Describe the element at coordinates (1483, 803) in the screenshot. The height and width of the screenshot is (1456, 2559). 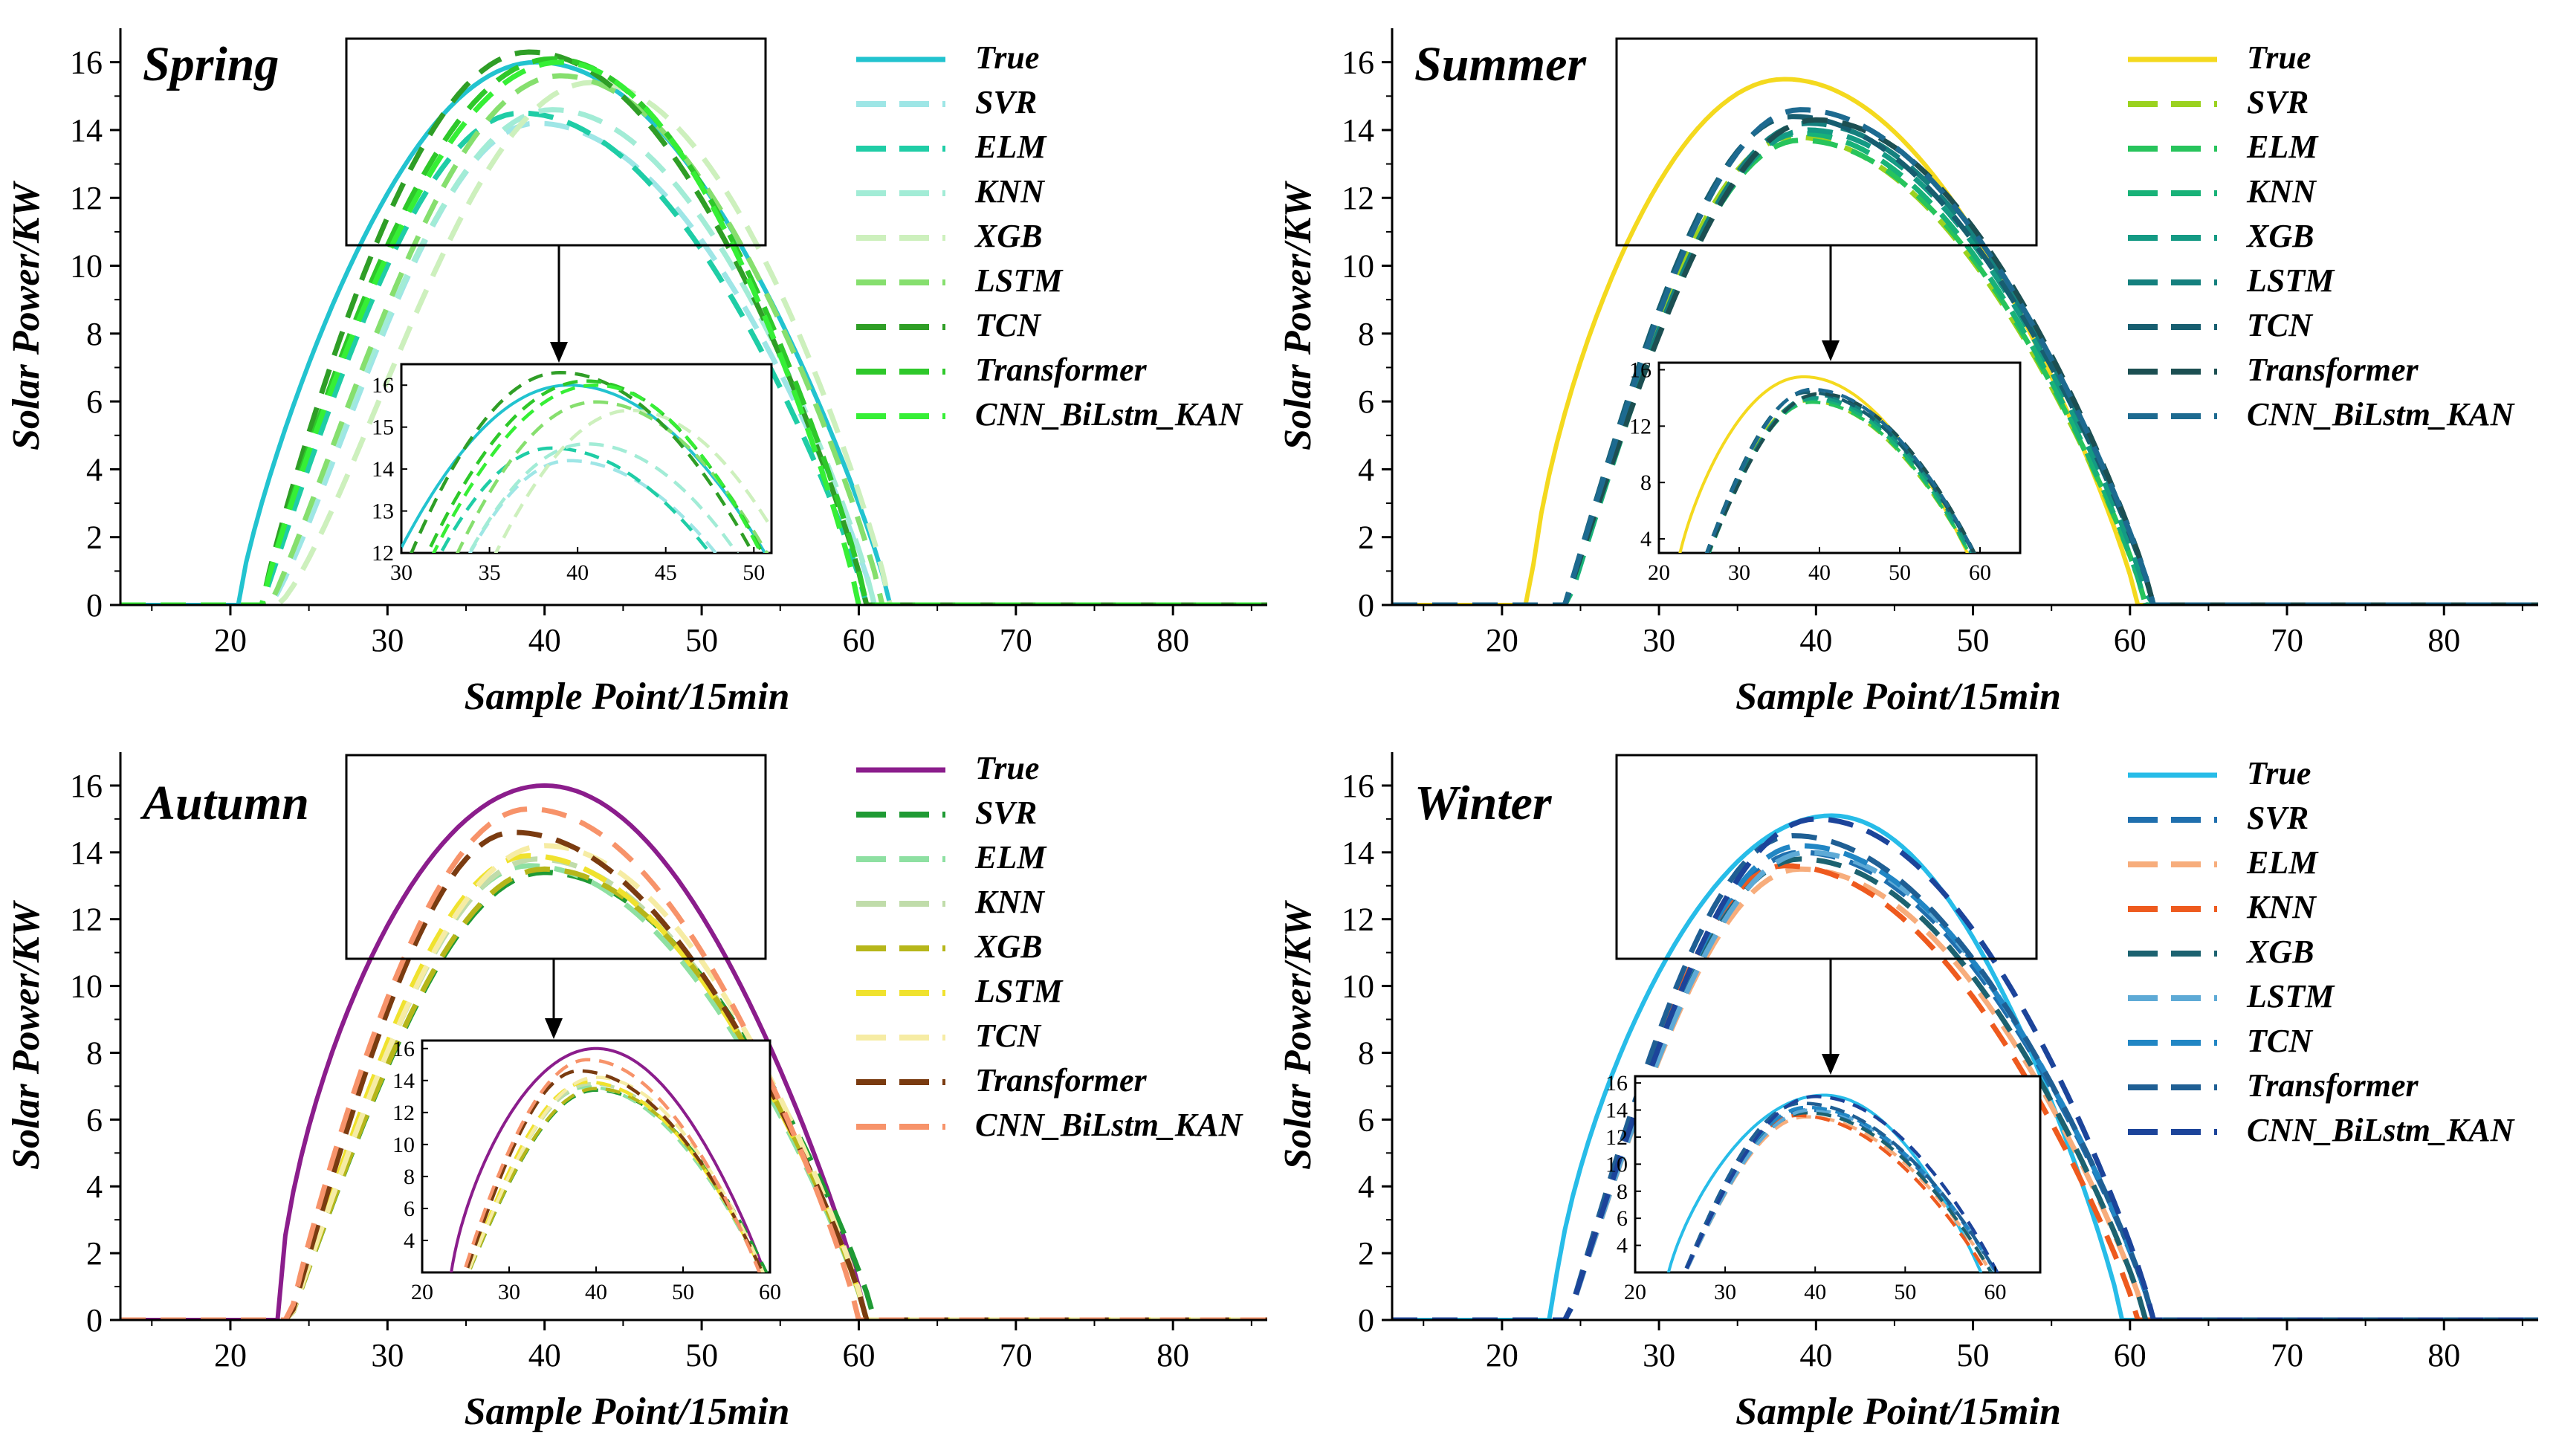
I see `season-title: Winter` at that location.